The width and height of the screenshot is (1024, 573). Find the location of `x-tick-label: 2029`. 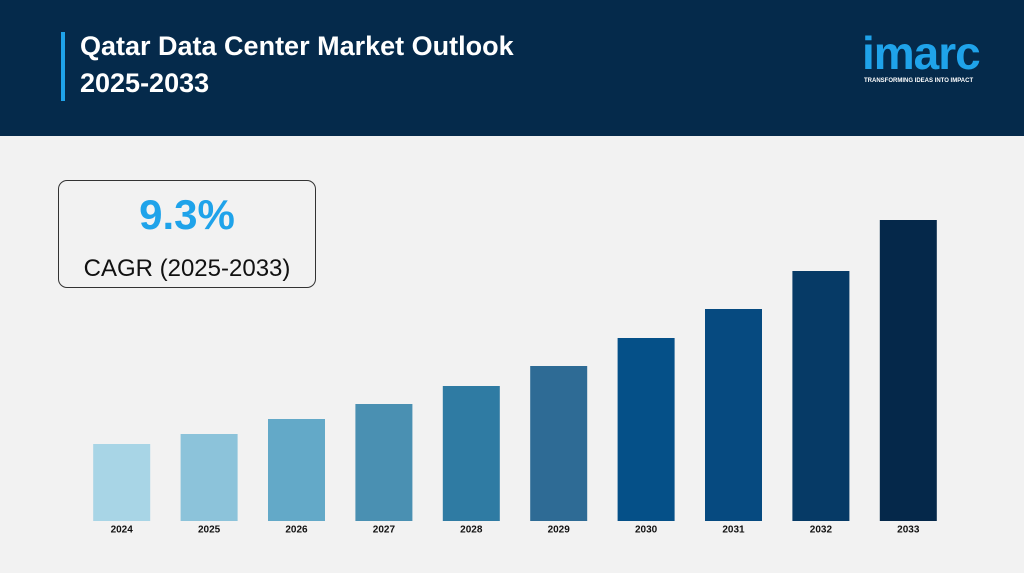

x-tick-label: 2029 is located at coordinates (559, 530).